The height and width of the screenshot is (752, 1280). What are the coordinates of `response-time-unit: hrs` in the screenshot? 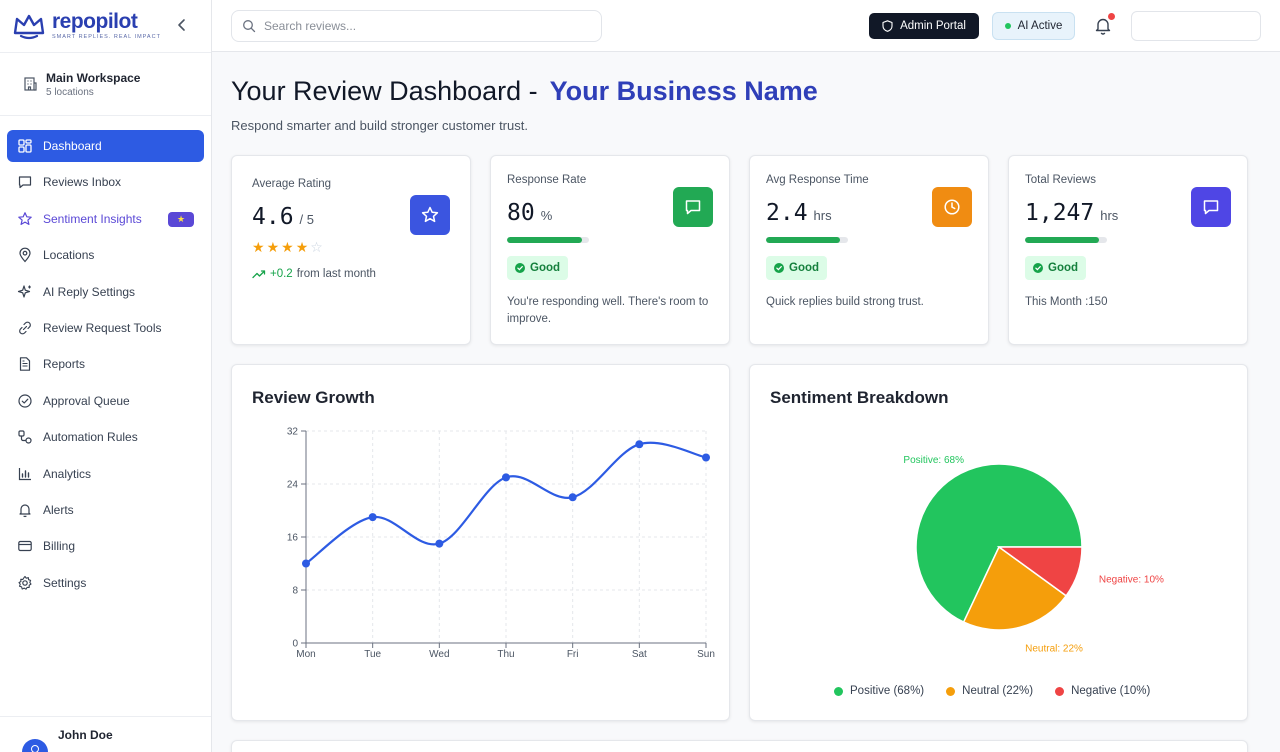 It's located at (822, 215).